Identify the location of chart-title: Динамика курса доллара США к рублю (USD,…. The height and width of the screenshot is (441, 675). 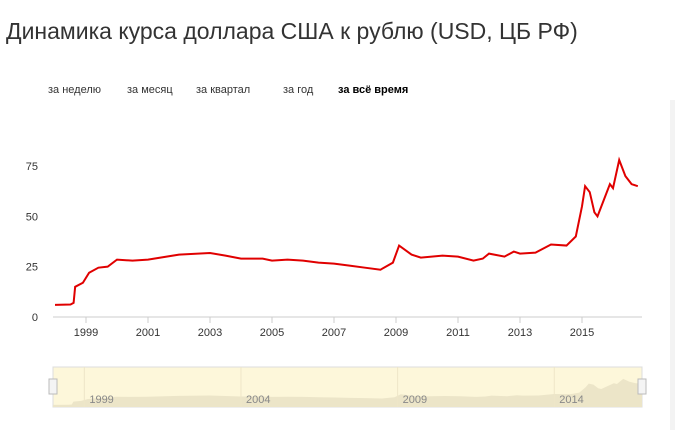
(292, 31).